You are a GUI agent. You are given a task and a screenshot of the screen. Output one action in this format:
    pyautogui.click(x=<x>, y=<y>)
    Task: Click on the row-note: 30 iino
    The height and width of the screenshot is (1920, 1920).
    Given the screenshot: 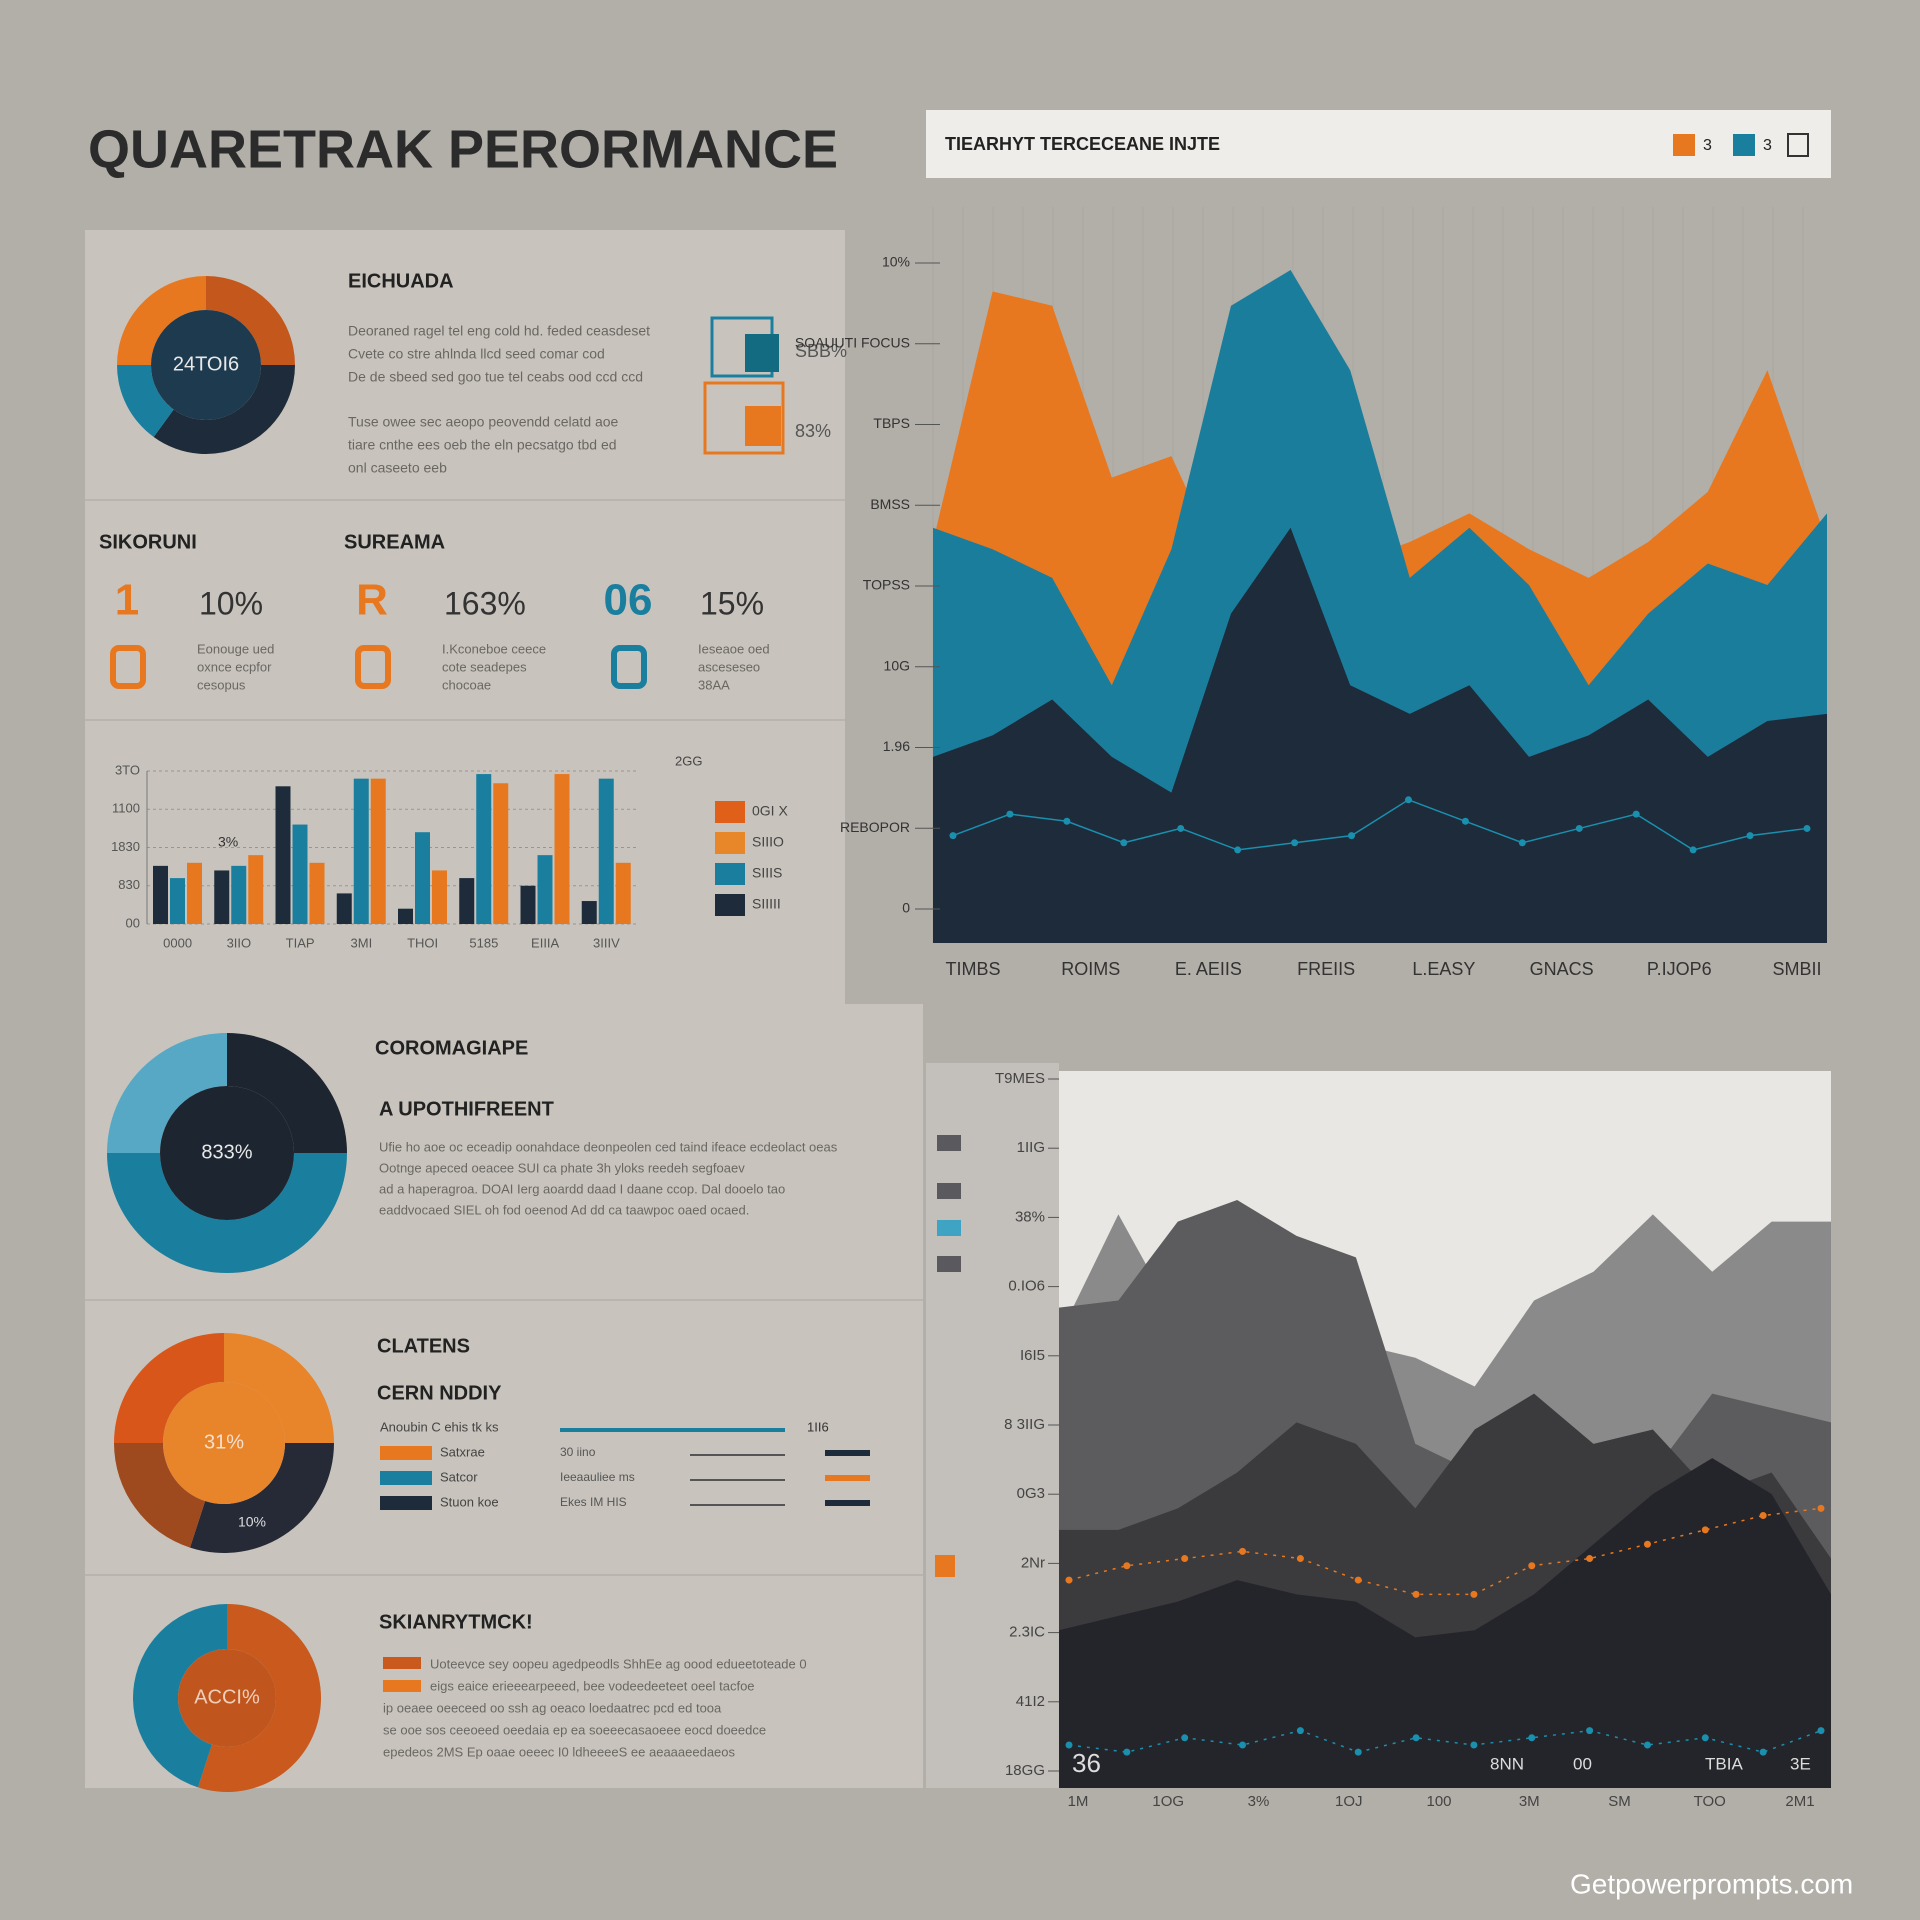 What is the action you would take?
    pyautogui.click(x=578, y=1452)
    